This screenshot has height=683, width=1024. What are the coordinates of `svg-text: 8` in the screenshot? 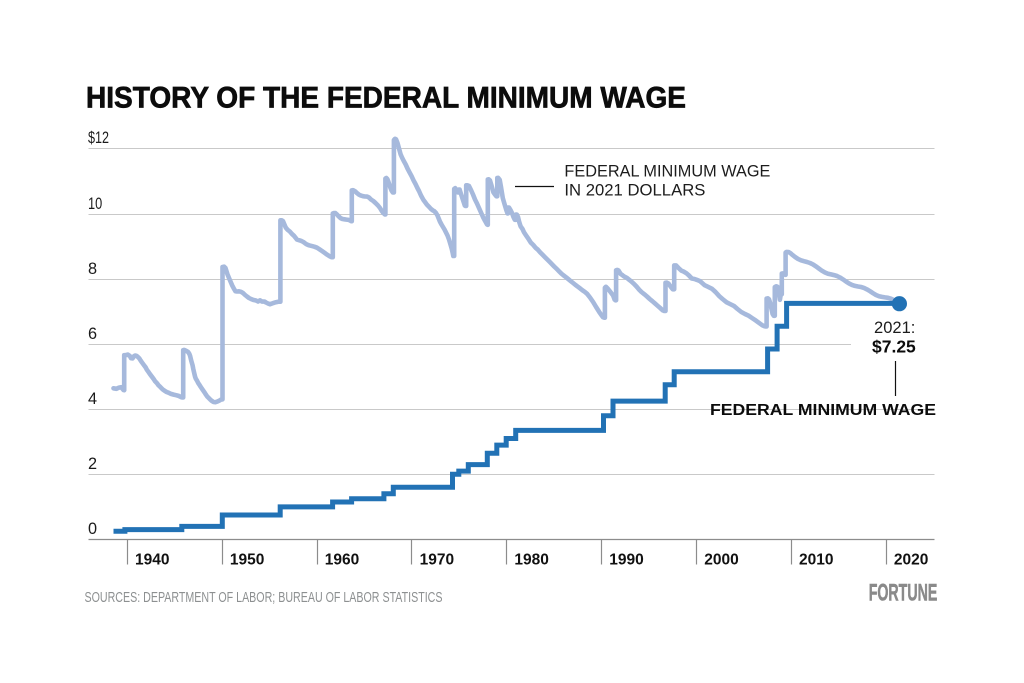 It's located at (92, 269).